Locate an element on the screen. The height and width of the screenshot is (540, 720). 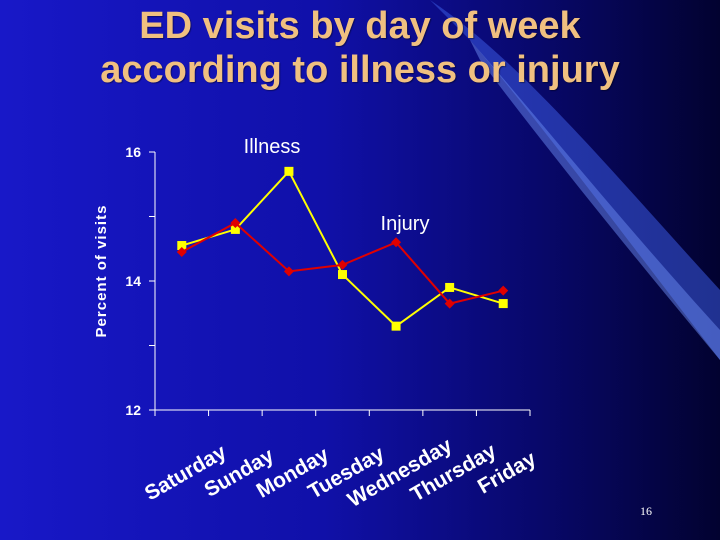
y-tick-label: 12 is located at coordinates (133, 410).